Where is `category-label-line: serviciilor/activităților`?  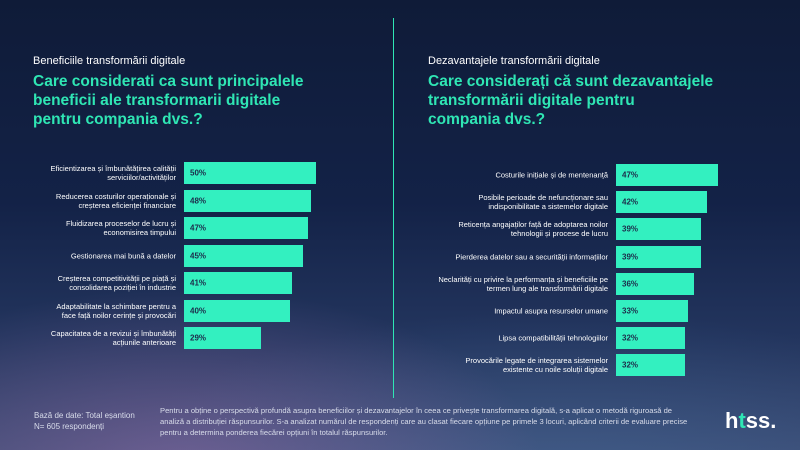
category-label-line: serviciilor/activităților is located at coordinates (141, 177).